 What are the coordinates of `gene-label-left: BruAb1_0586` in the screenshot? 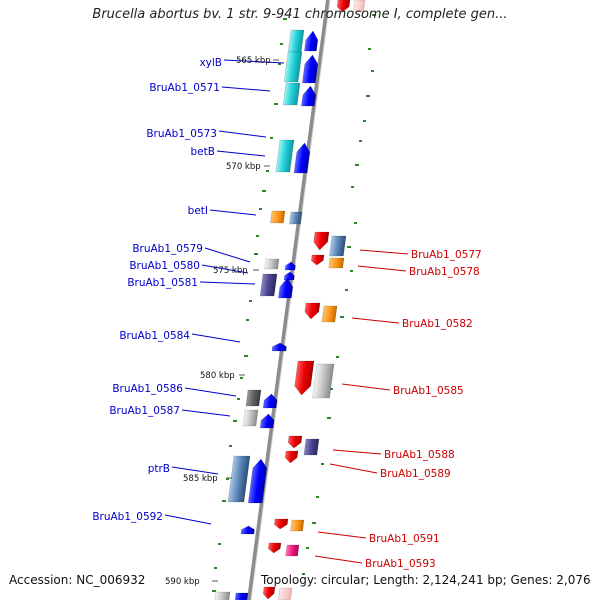 It's located at (147, 389).